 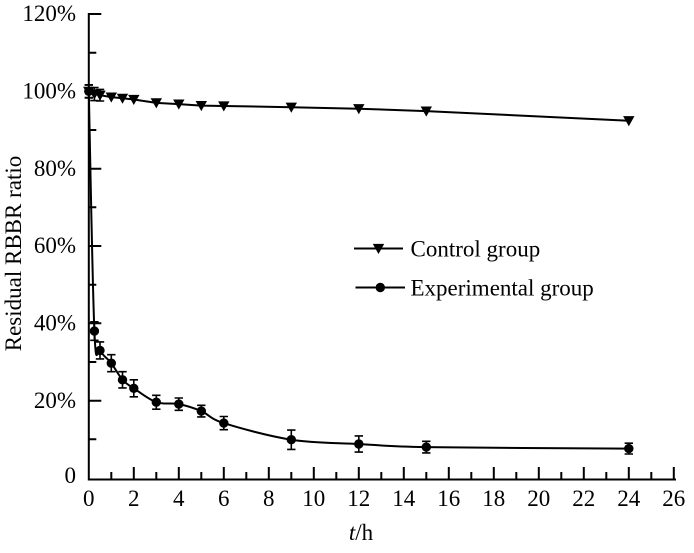 What do you see at coordinates (629, 498) in the screenshot?
I see `svg-text: 24` at bounding box center [629, 498].